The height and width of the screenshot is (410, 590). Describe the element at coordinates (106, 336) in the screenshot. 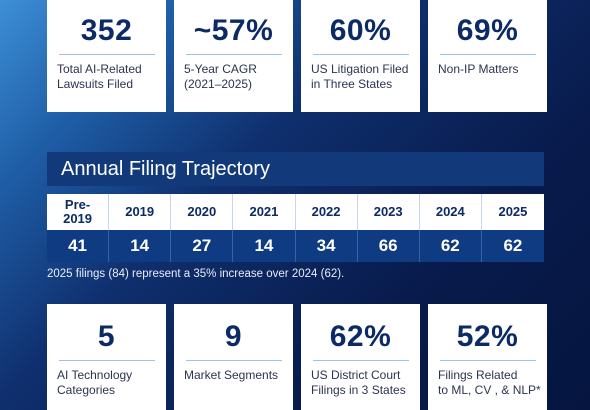

I see `stat-value: 5` at that location.